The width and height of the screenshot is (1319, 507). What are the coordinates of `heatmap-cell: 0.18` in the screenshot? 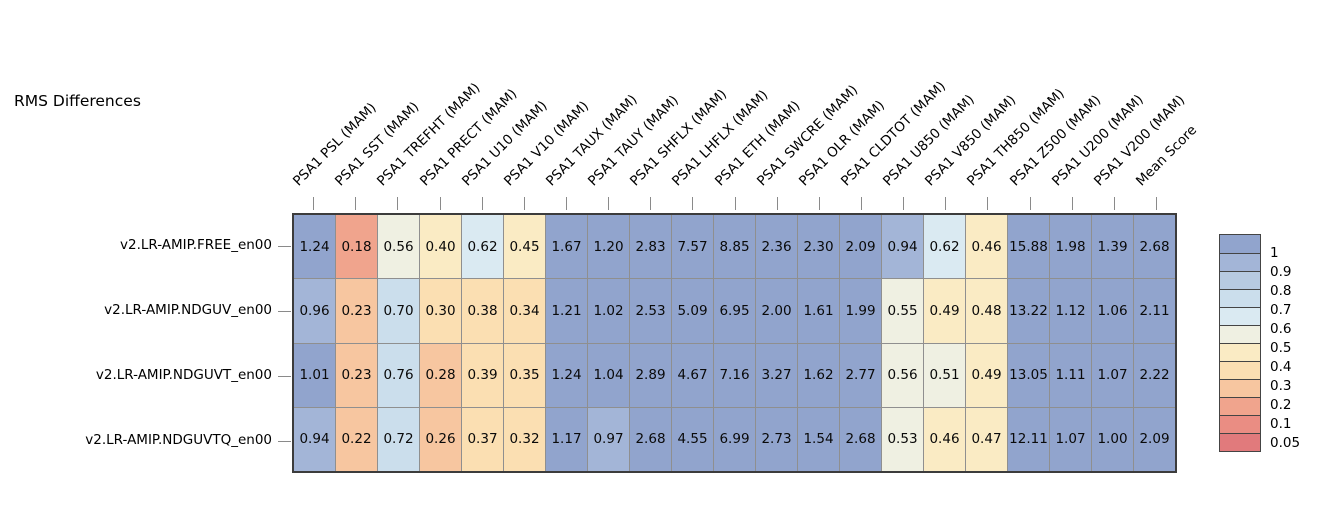 It's located at (356, 247).